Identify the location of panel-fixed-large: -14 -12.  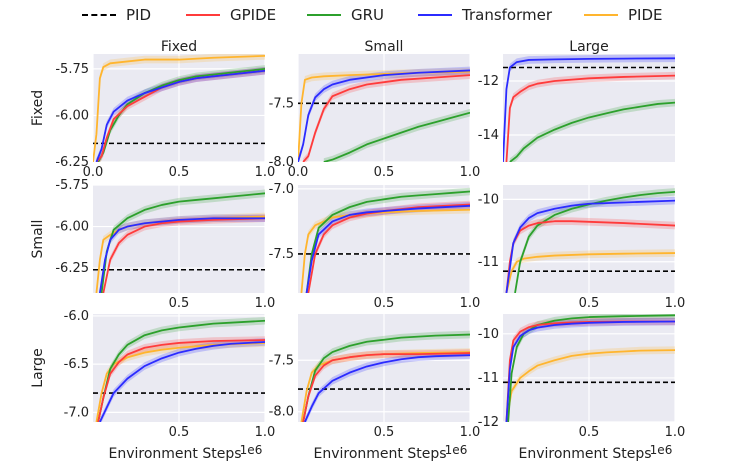
(576, 108).